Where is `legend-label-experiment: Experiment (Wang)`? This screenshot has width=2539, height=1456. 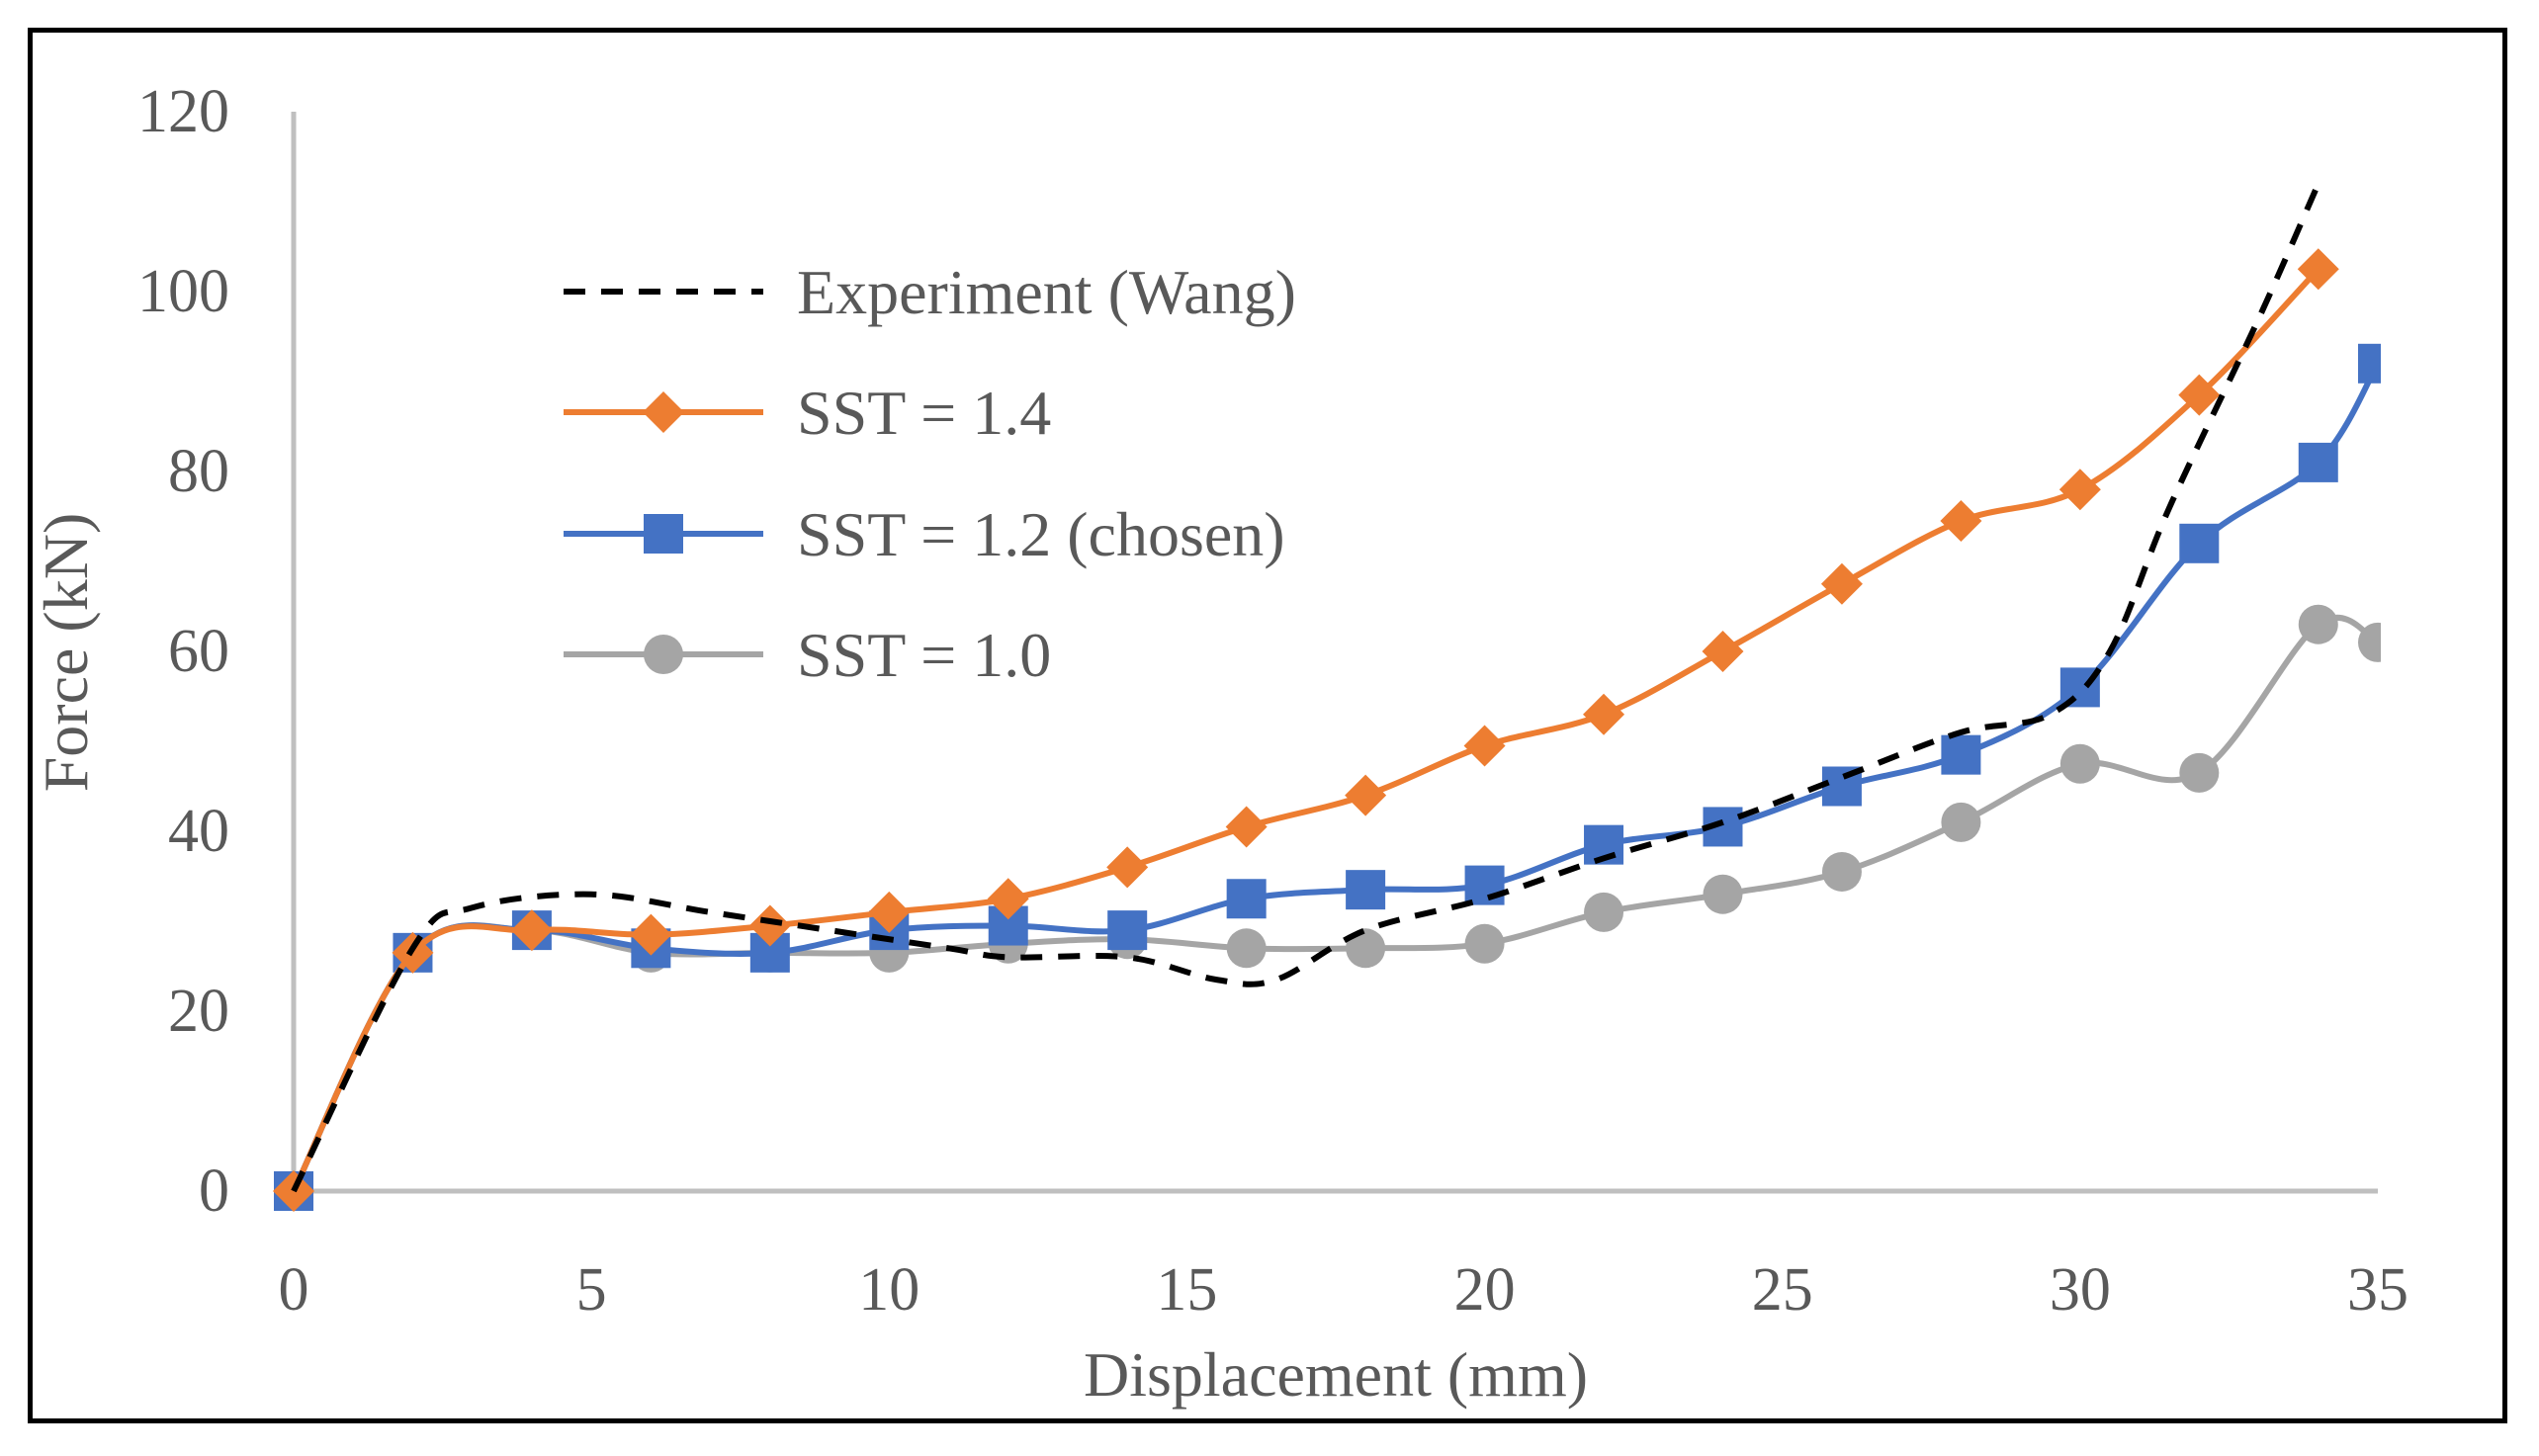 legend-label-experiment: Experiment (Wang) is located at coordinates (1046, 292).